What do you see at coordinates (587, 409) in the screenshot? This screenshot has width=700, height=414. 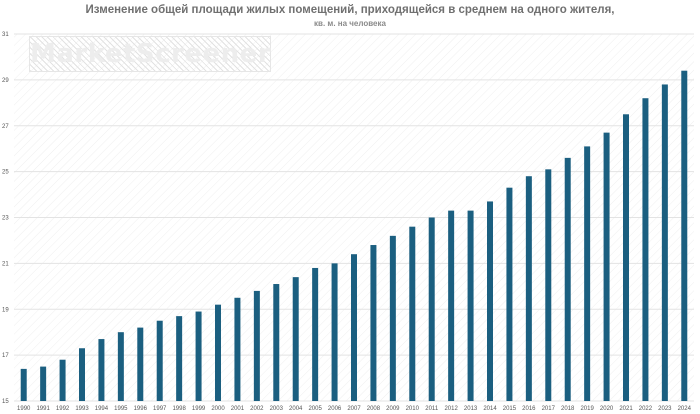 I see `x-tick-label: 2019` at bounding box center [587, 409].